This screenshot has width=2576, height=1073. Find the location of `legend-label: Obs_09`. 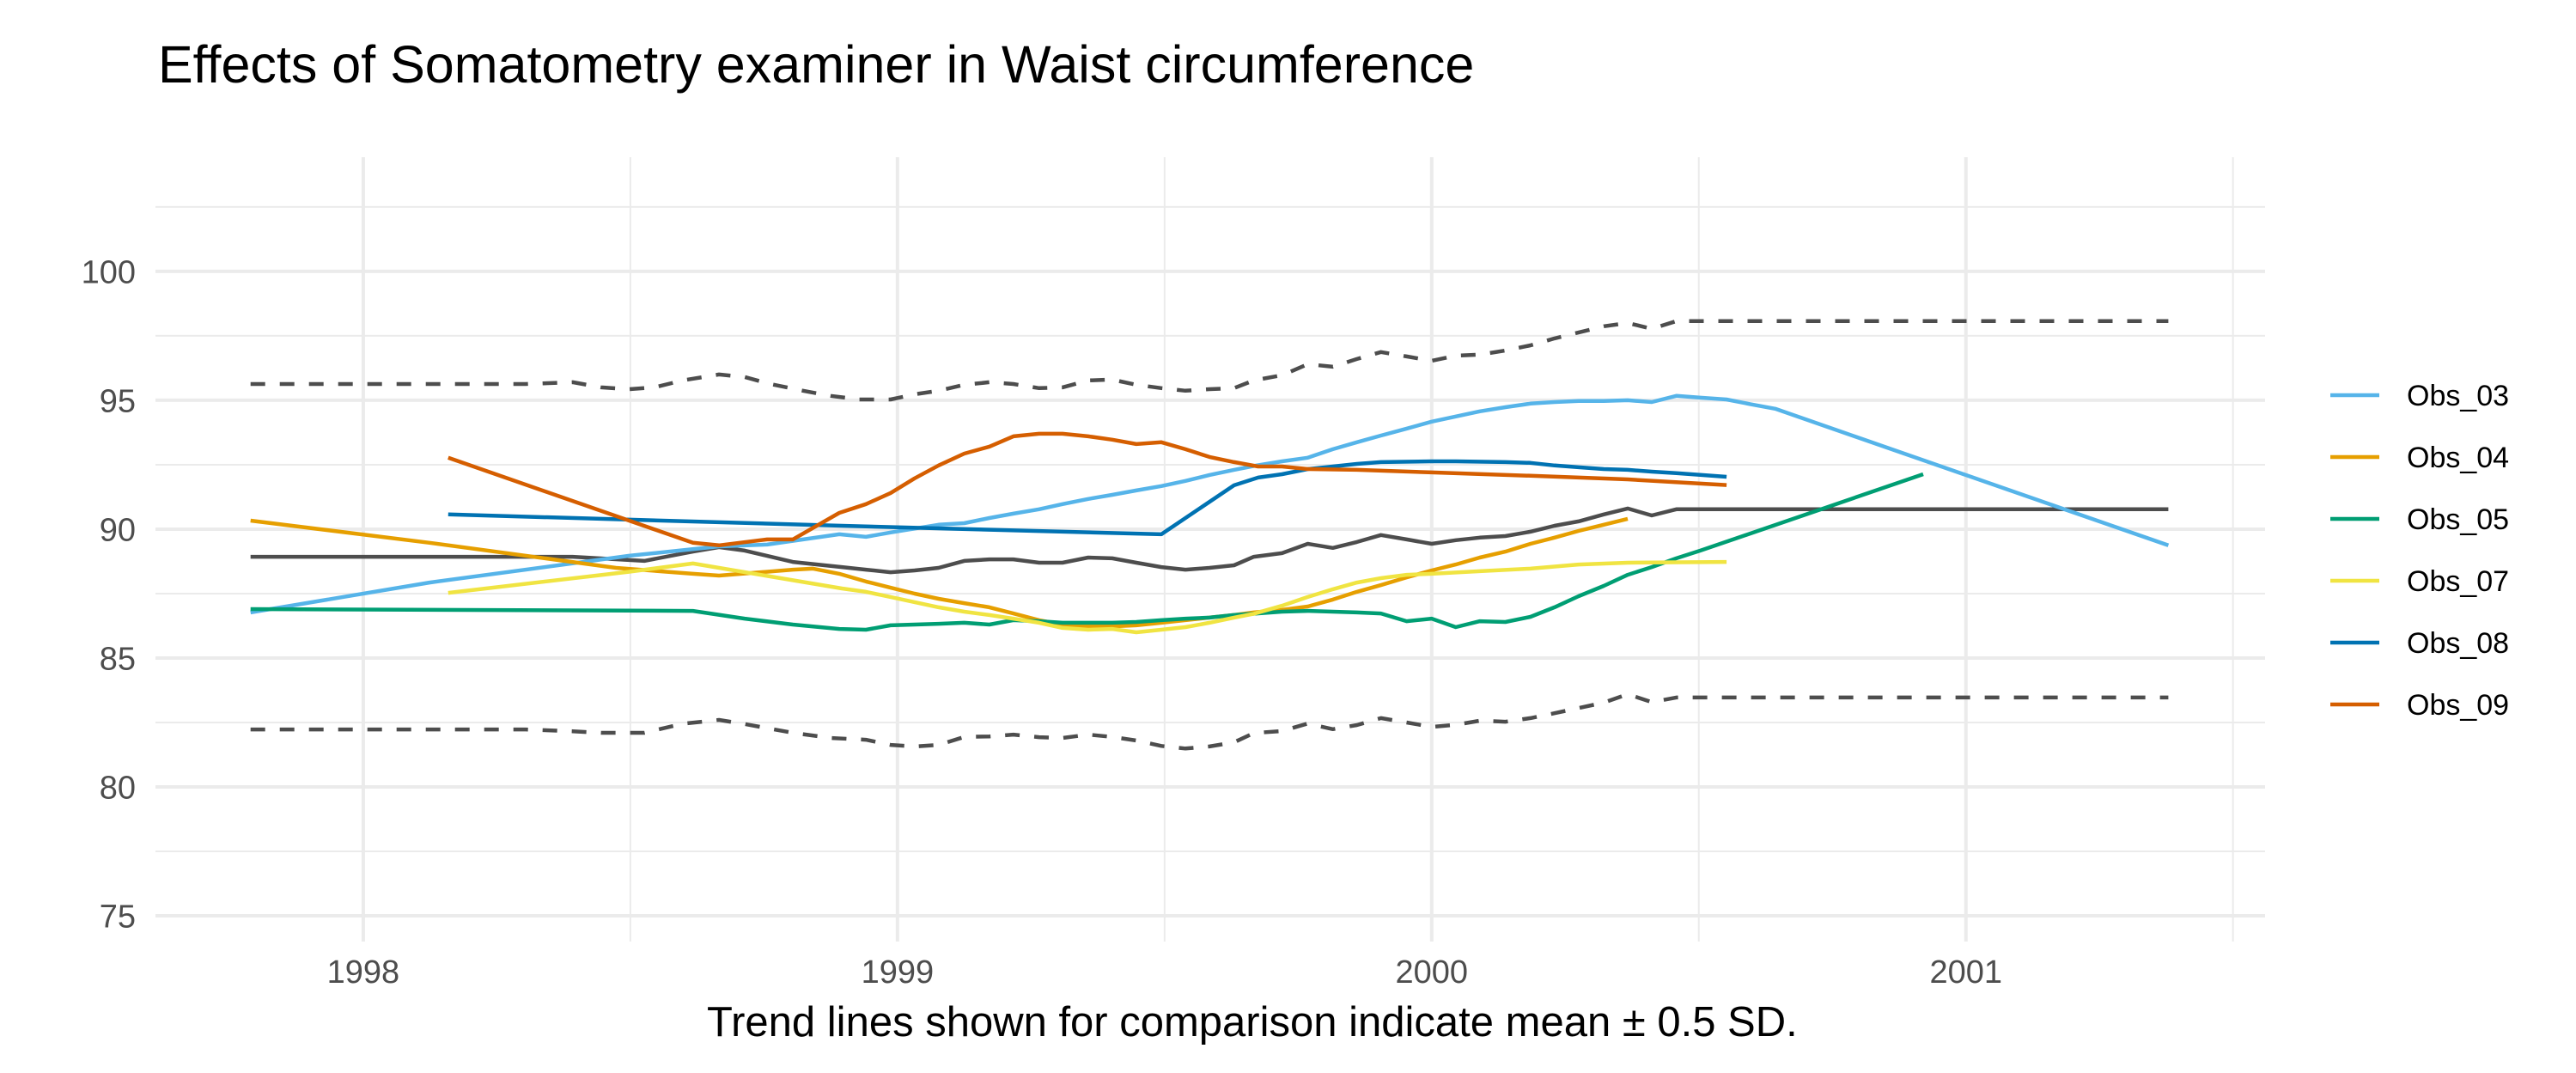

legend-label: Obs_09 is located at coordinates (2458, 706).